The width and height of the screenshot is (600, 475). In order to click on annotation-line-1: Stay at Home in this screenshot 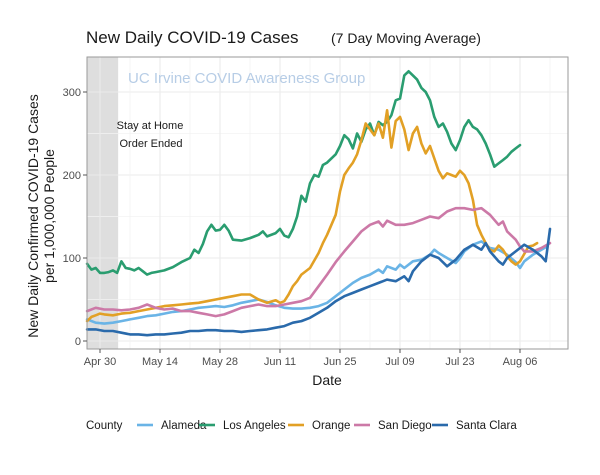, I will do `click(150, 126)`.